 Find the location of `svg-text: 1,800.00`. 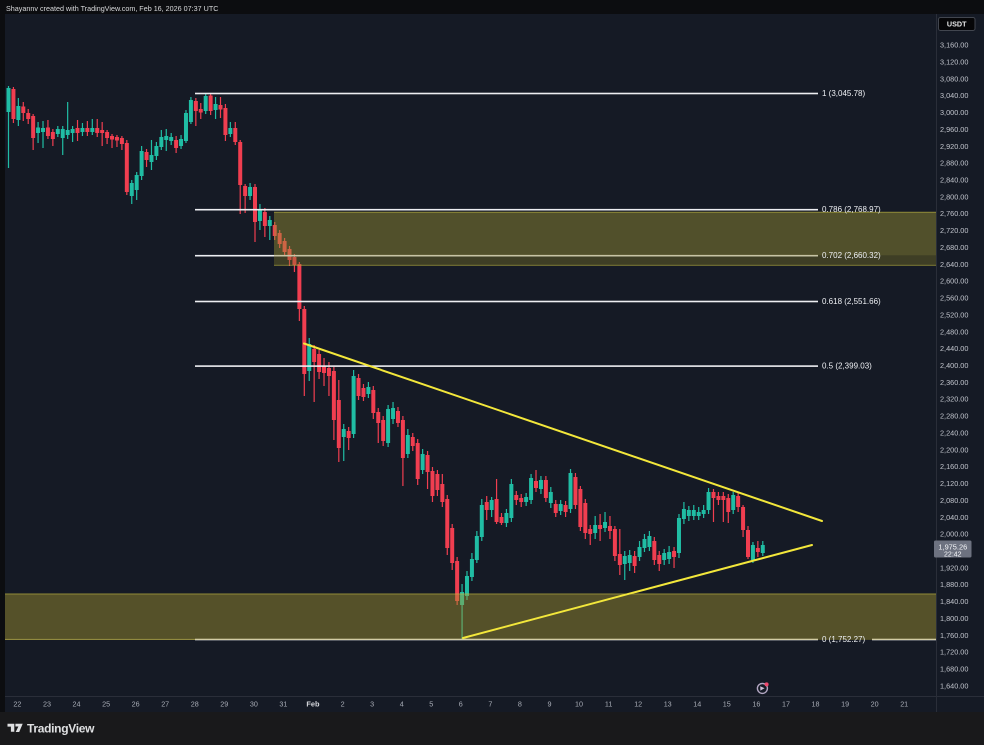

svg-text: 1,800.00 is located at coordinates (954, 618).